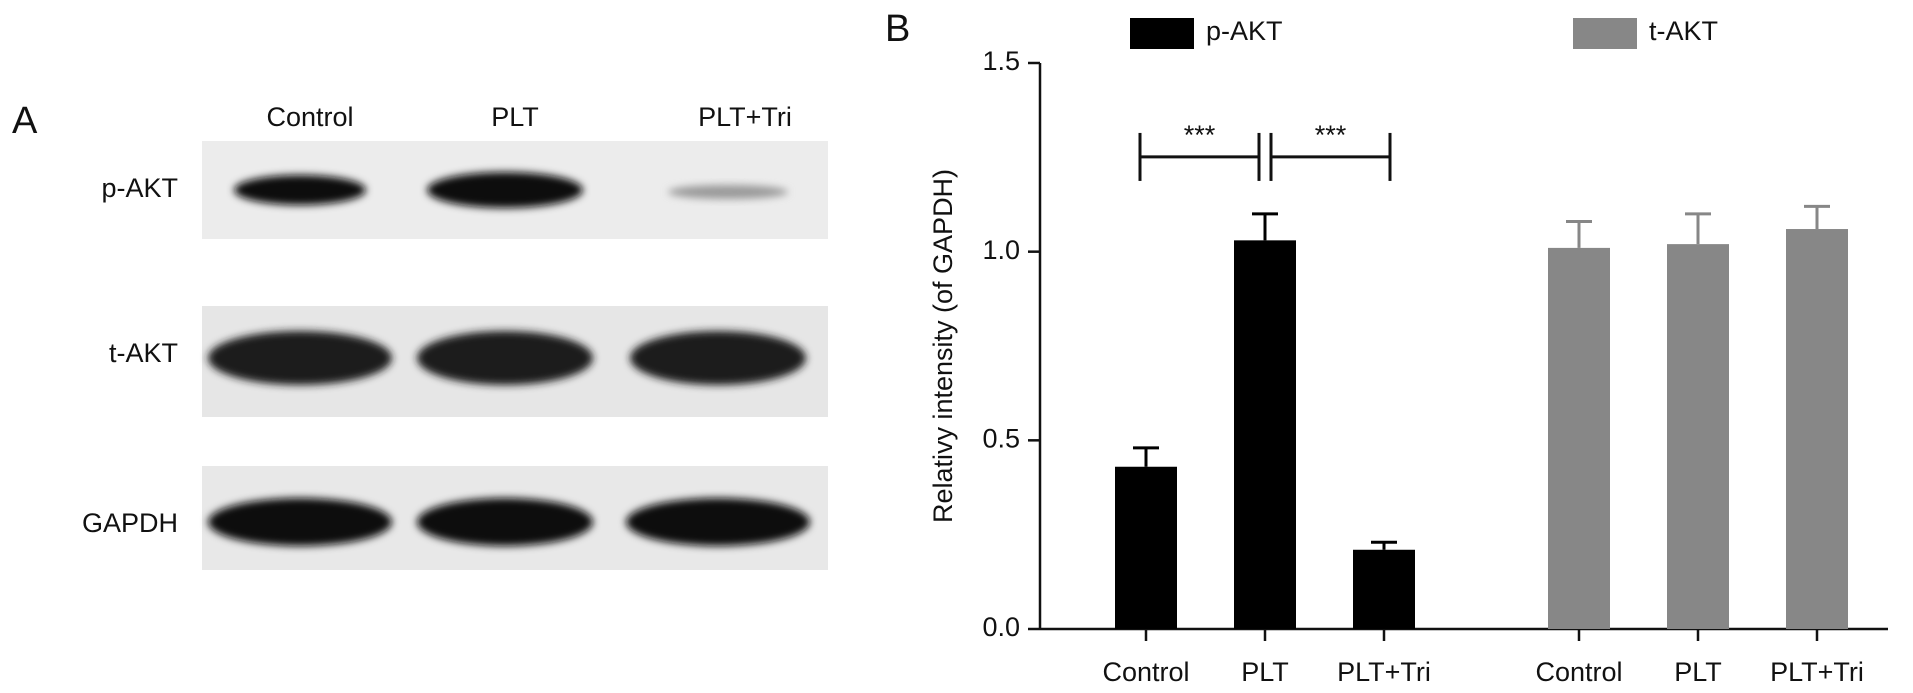 The height and width of the screenshot is (693, 1913). Describe the element at coordinates (1683, 31) in the screenshot. I see `legend-label: t-AKT` at that location.